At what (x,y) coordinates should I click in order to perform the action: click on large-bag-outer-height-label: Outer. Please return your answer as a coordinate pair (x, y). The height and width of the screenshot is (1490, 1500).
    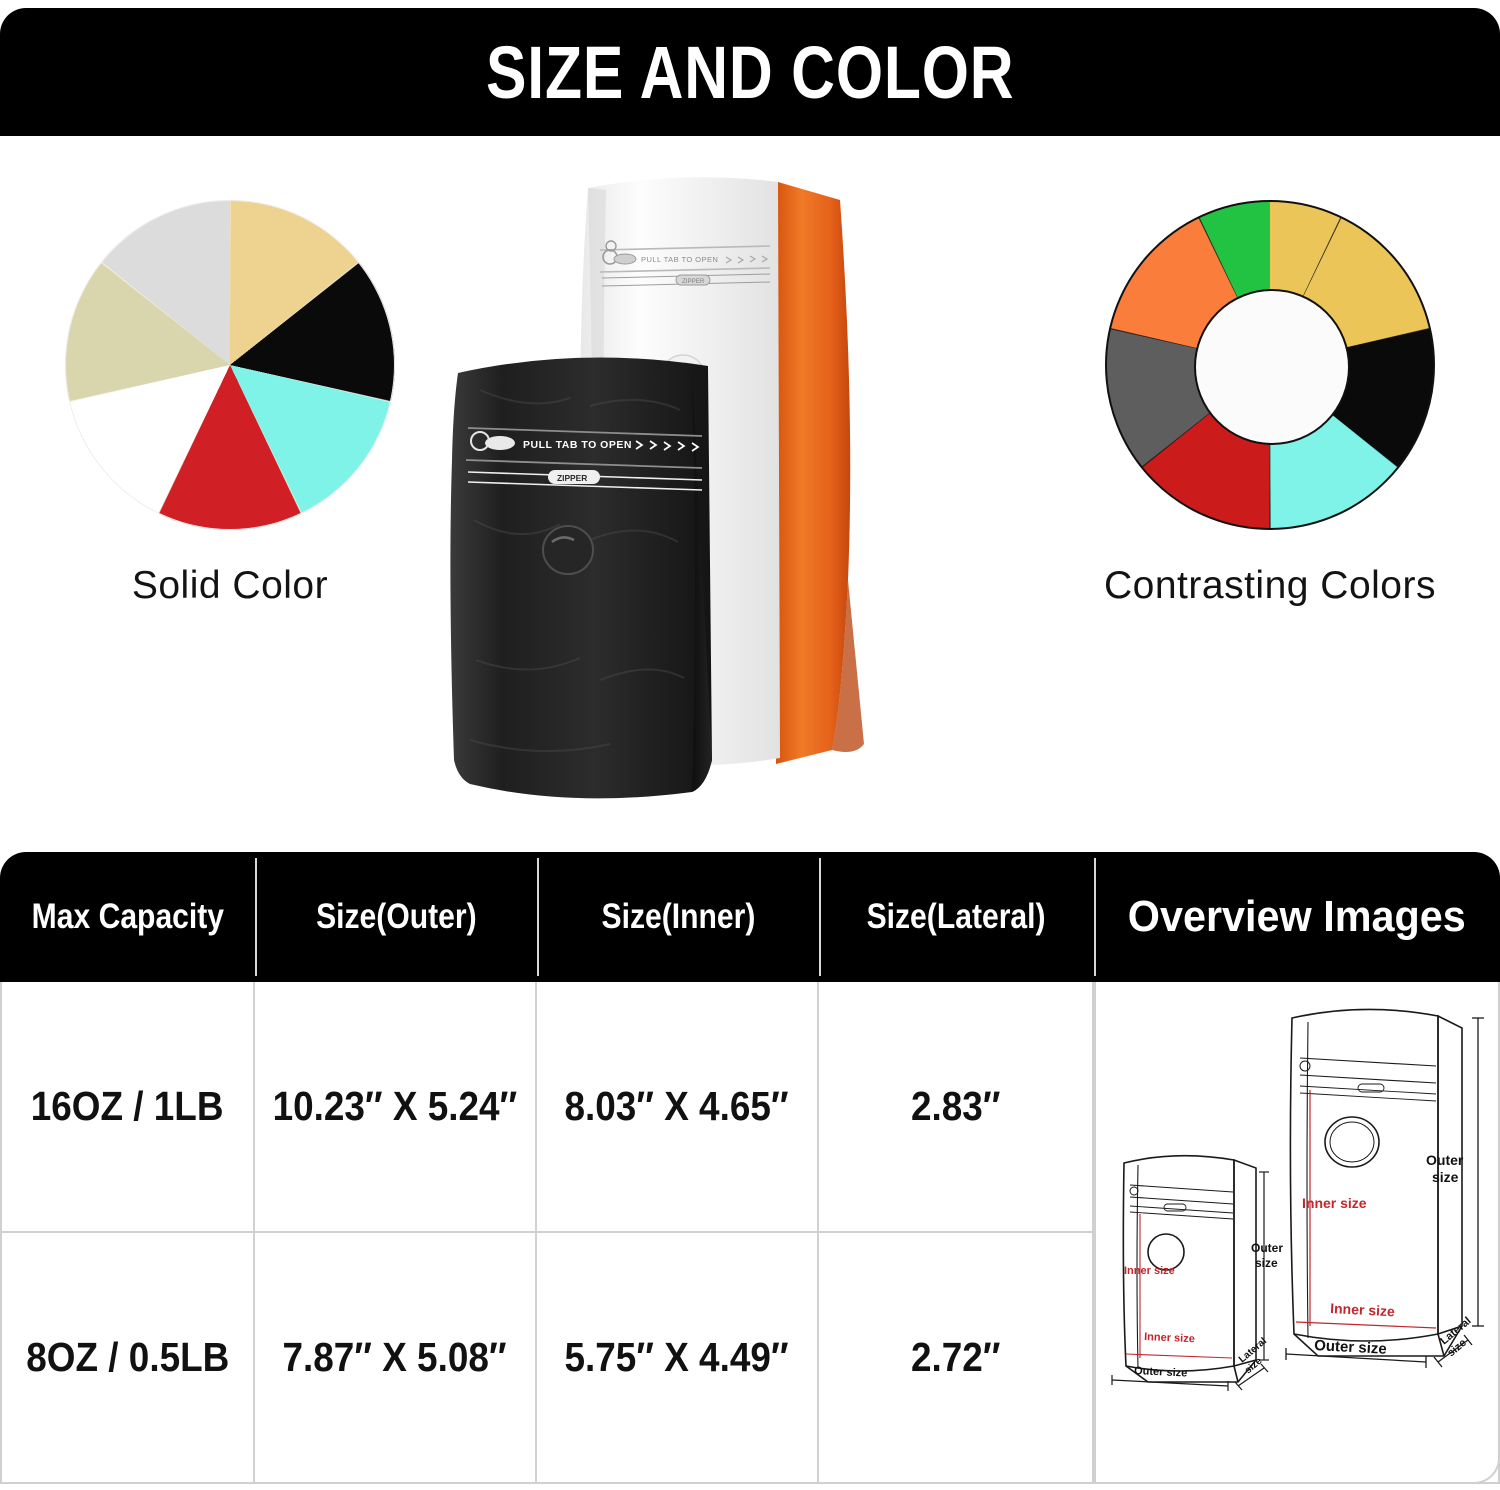
    Looking at the image, I should click on (1445, 1160).